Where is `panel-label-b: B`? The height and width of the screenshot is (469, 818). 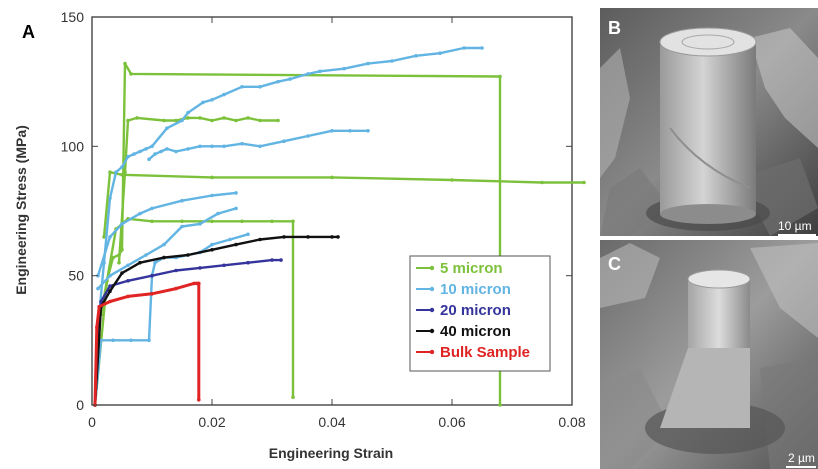
panel-label-b: B is located at coordinates (614, 28).